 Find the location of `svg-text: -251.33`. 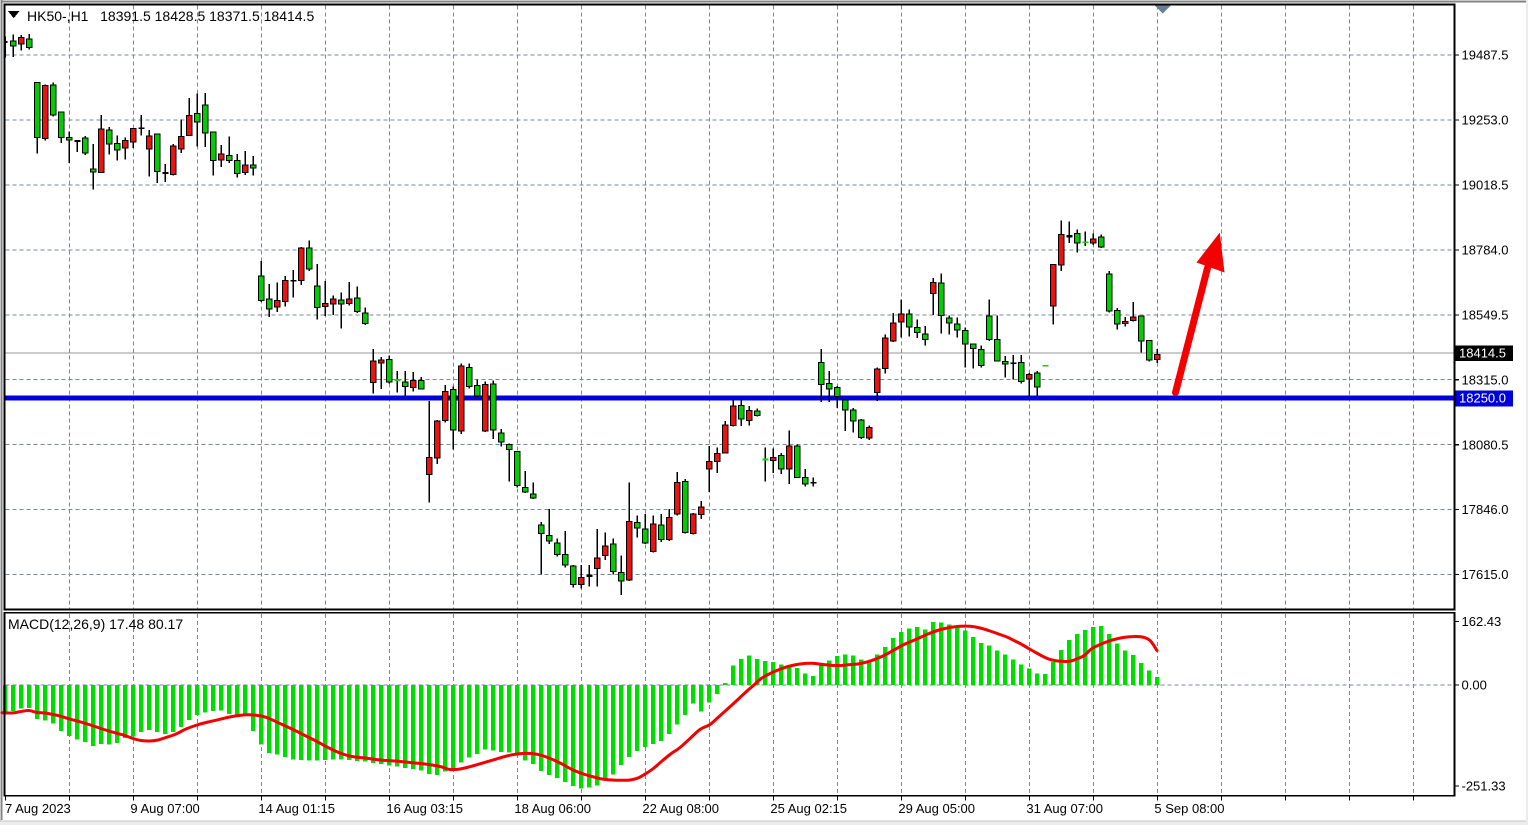

svg-text: -251.33 is located at coordinates (1484, 786).